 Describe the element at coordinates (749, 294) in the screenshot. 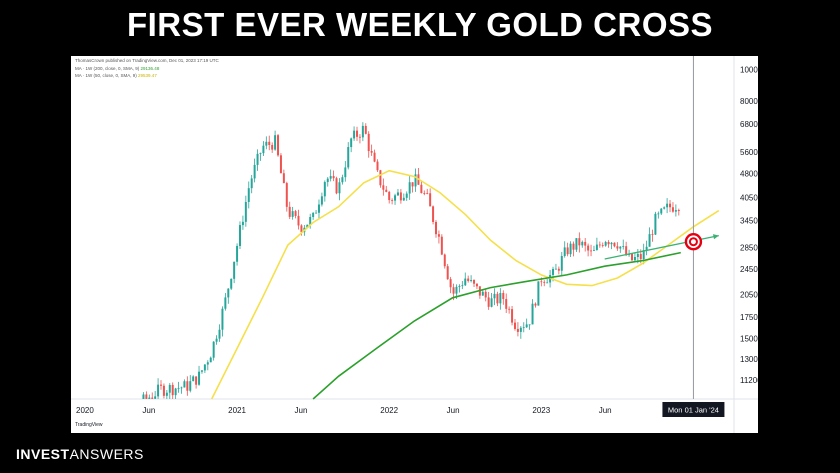

I see `y-tick-label: 20500.00` at that location.